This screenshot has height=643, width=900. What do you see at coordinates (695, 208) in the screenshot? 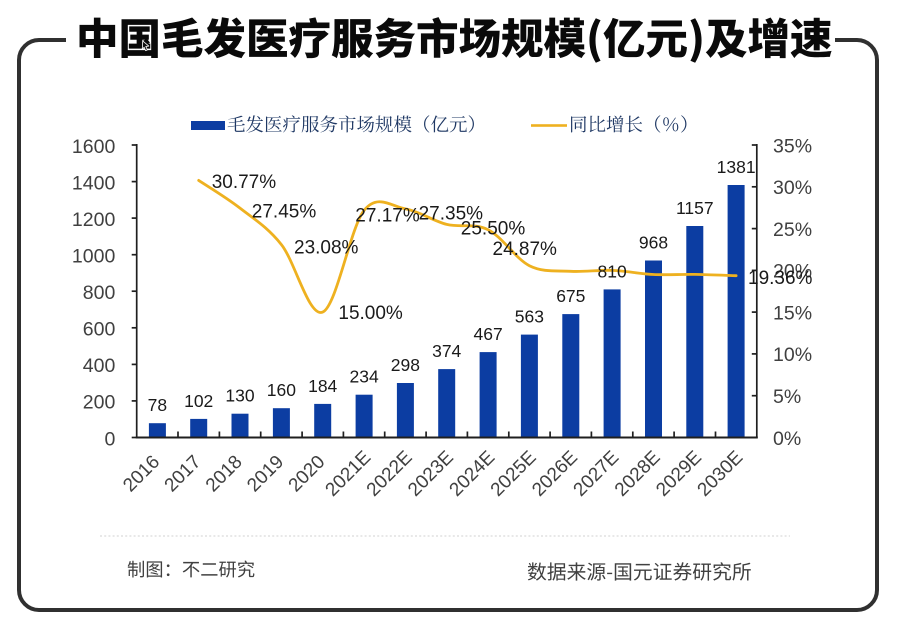
I see `svg-text: 1157` at bounding box center [695, 208].